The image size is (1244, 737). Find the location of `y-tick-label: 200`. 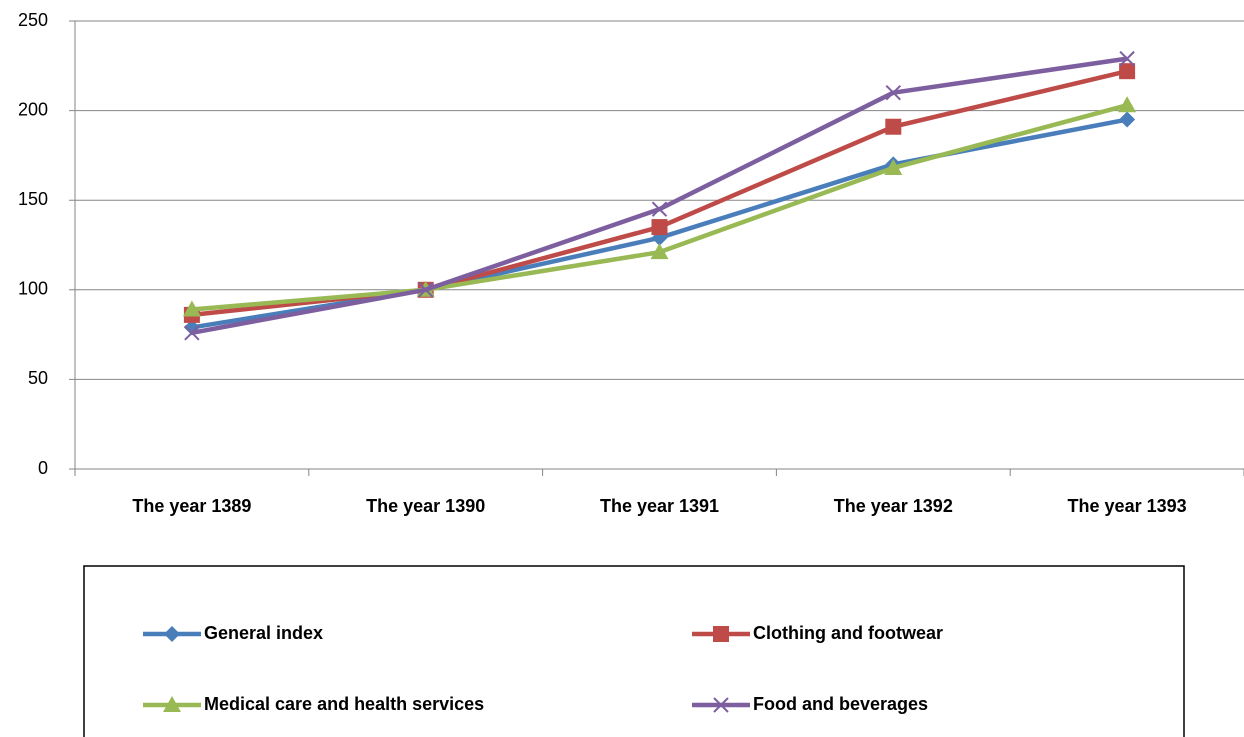

y-tick-label: 200 is located at coordinates (33, 109).